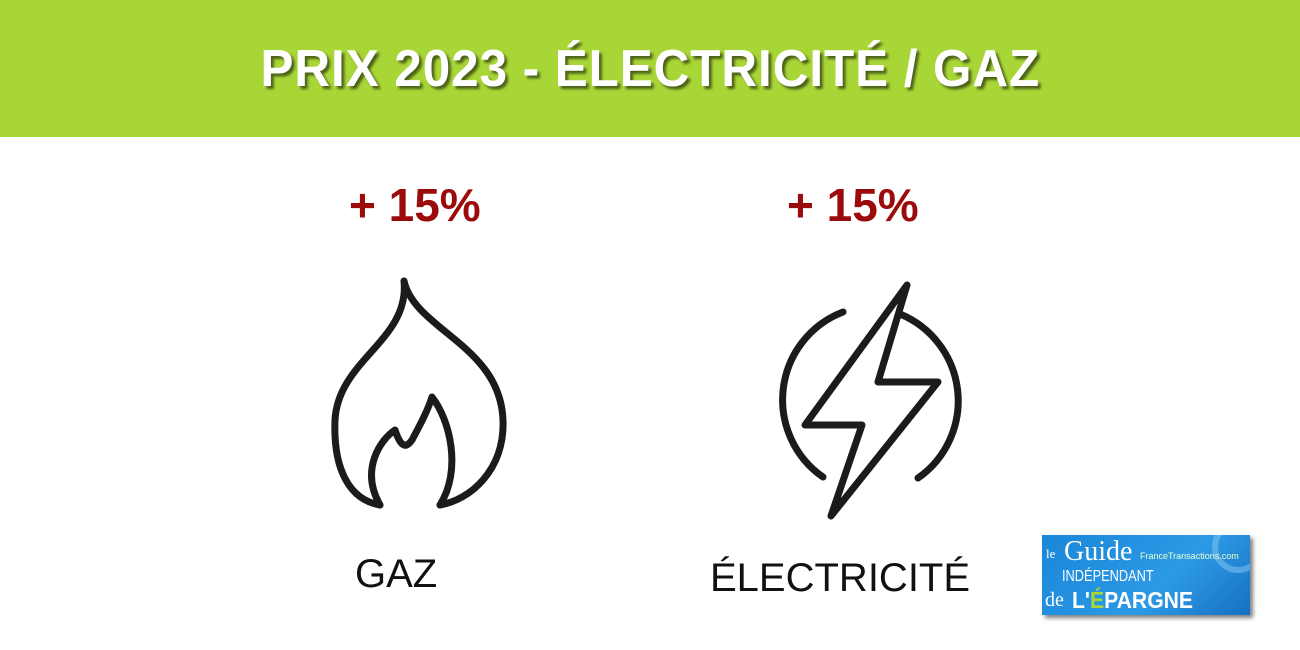 This screenshot has height=650, width=1300. Describe the element at coordinates (1098, 551) in the screenshot. I see `logo-guide: Guide` at that location.